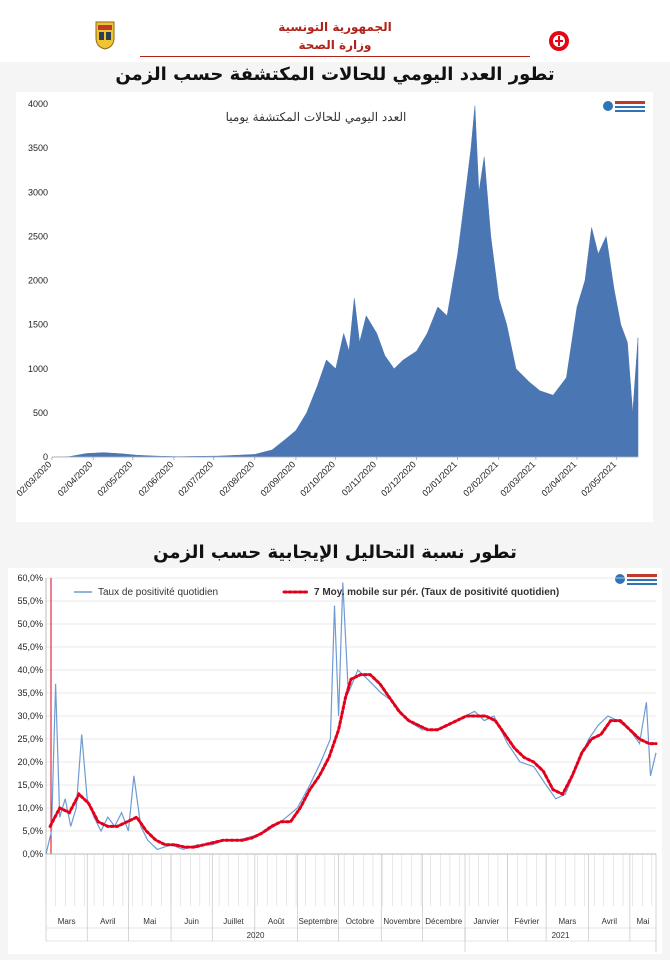  What do you see at coordinates (276, 921) in the screenshot?
I see `month-label: Août` at bounding box center [276, 921].